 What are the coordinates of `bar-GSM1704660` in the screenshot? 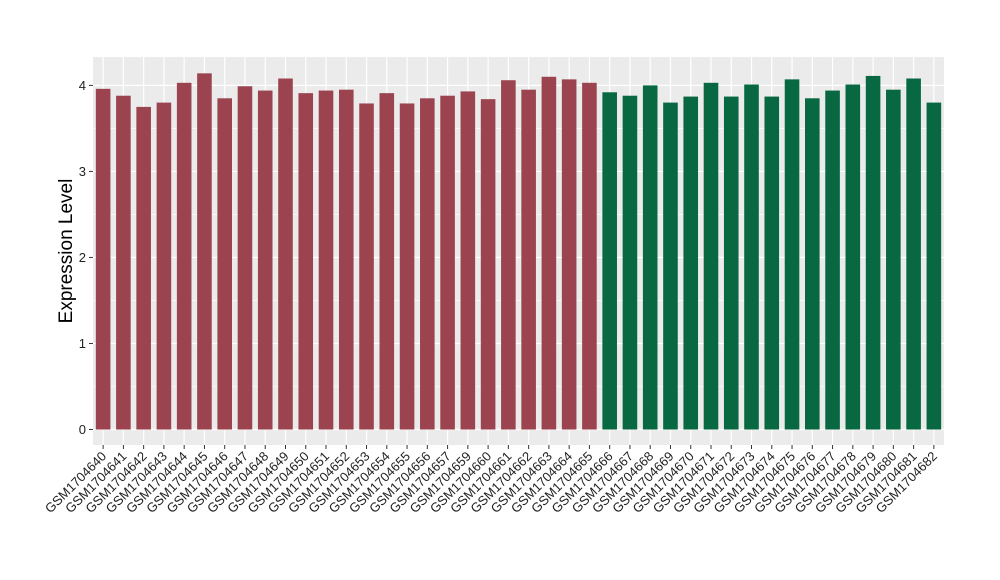 It's located at (488, 264).